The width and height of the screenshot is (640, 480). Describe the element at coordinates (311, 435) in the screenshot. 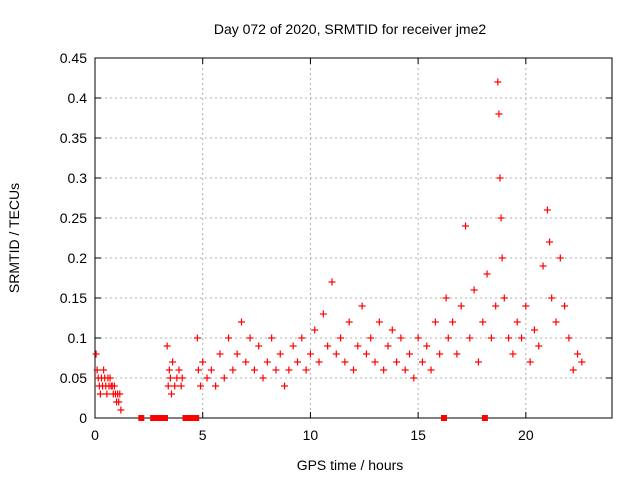

I see `x-tick-label: 10` at that location.